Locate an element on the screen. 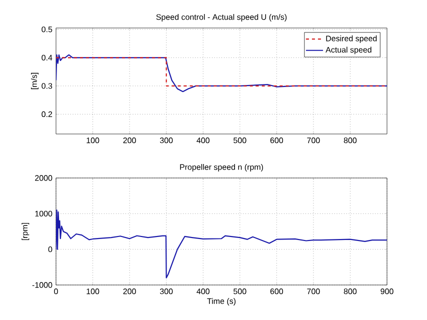 The height and width of the screenshot is (320, 427). y-axis-title: [m/s] is located at coordinates (34, 81).